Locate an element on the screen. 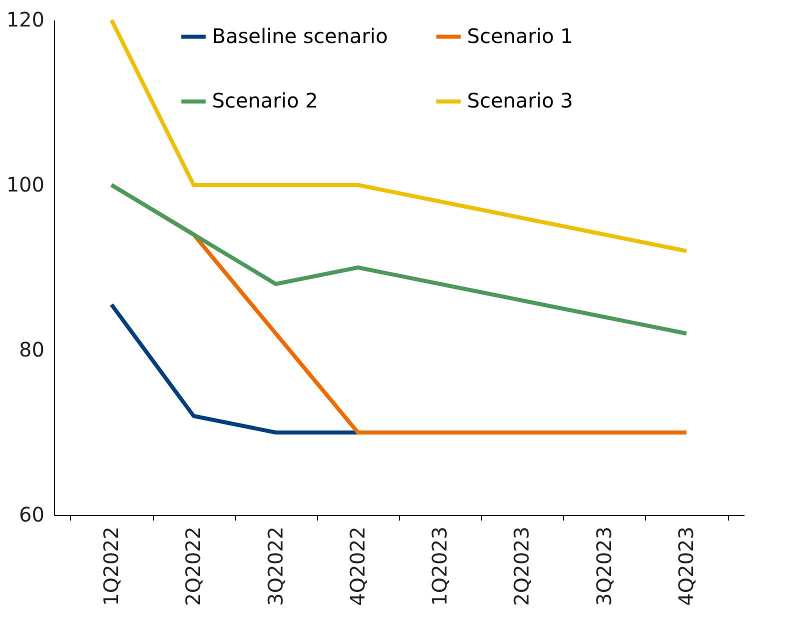  y-tick-label: 60 is located at coordinates (31, 514).